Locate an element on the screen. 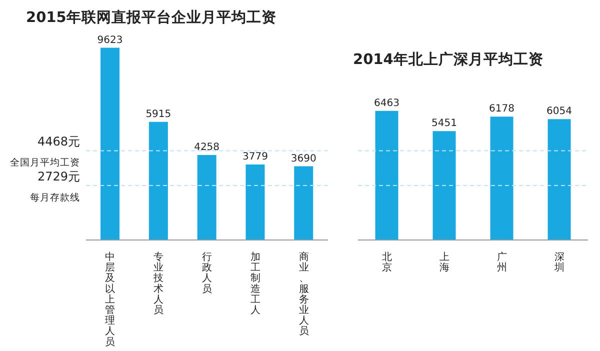 The image size is (600, 351). x-tick-label: 北京 is located at coordinates (387, 262).